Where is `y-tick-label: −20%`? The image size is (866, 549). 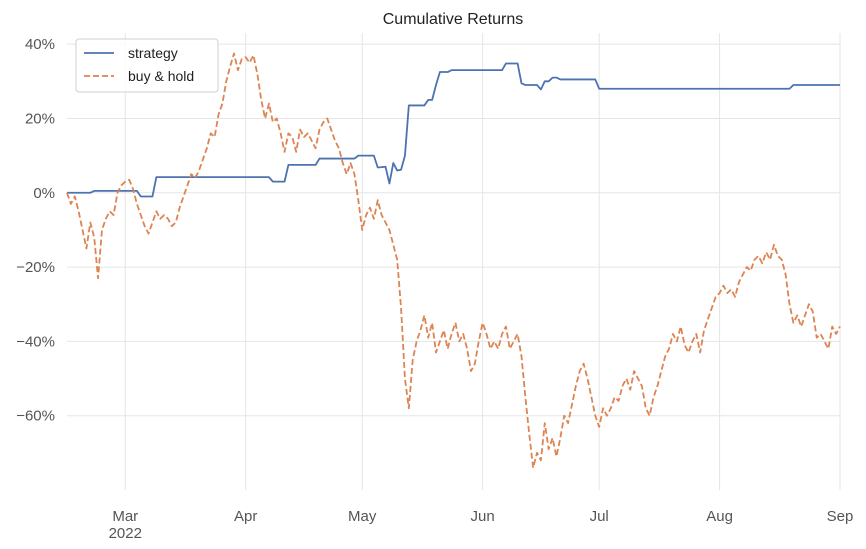 y-tick-label: −20% is located at coordinates (35, 267).